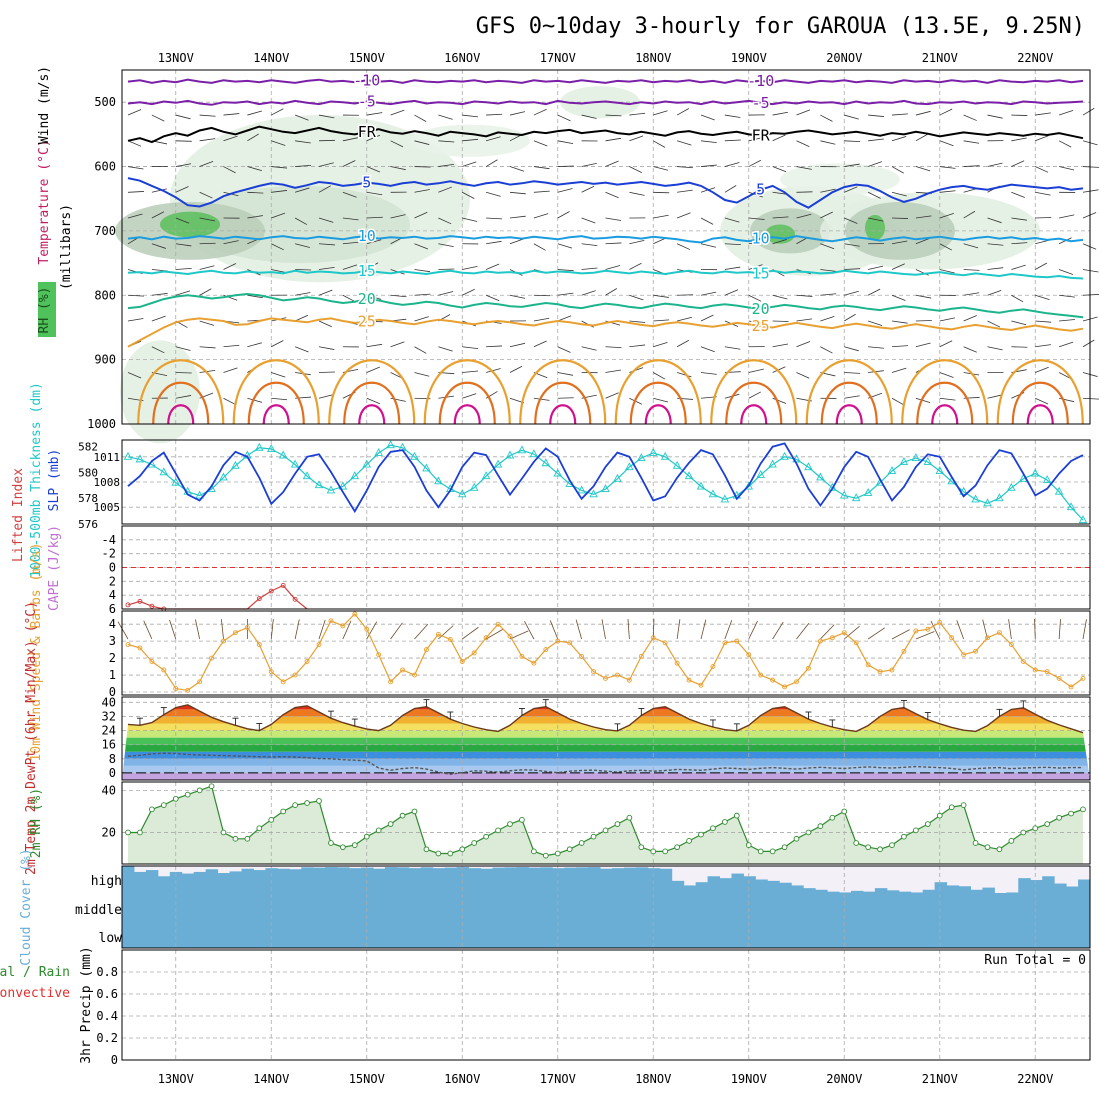  Describe the element at coordinates (105, 360) in the screenshot. I see `pressure-tick: 900` at that location.